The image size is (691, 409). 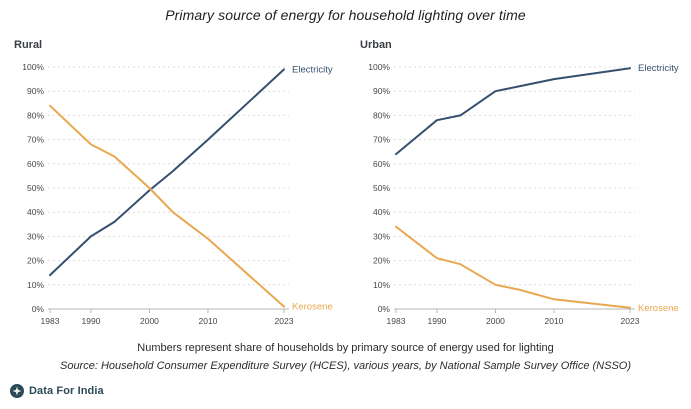 I want to click on brand-name: Data For India, so click(x=66, y=391).